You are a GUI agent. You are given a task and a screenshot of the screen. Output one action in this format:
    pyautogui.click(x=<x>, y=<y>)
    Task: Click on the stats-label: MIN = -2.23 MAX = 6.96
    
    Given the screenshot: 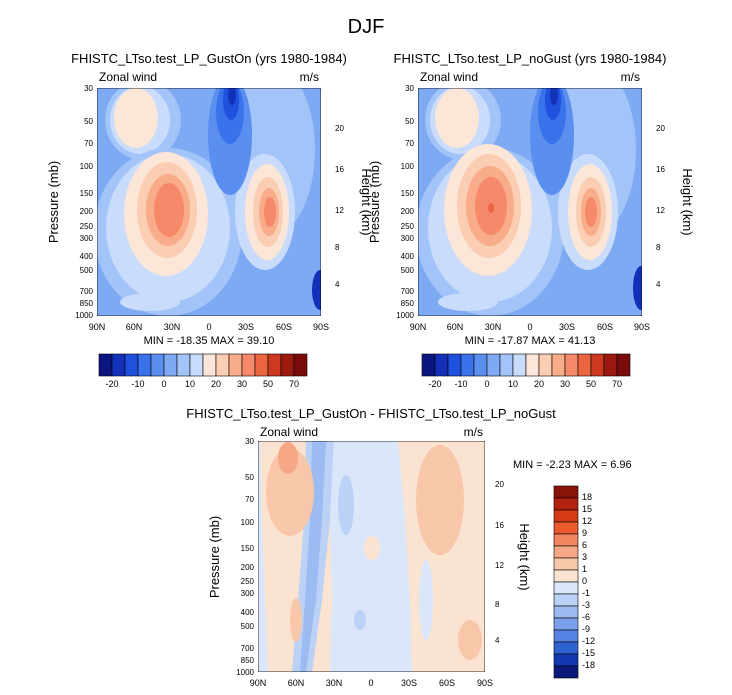 What is the action you would take?
    pyautogui.click(x=572, y=465)
    